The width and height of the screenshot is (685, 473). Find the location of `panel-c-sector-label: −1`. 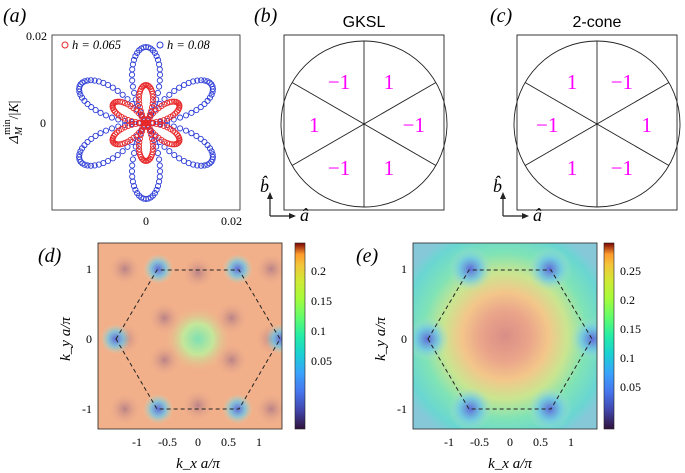

panel-c-sector-label: −1 is located at coordinates (622, 168).